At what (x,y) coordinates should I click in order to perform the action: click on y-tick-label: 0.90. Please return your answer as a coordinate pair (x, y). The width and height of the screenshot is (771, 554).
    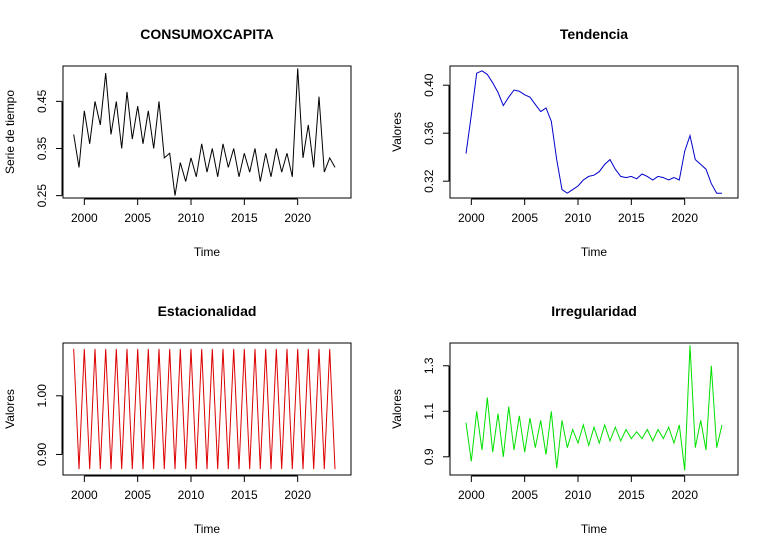
    Looking at the image, I should click on (42, 454).